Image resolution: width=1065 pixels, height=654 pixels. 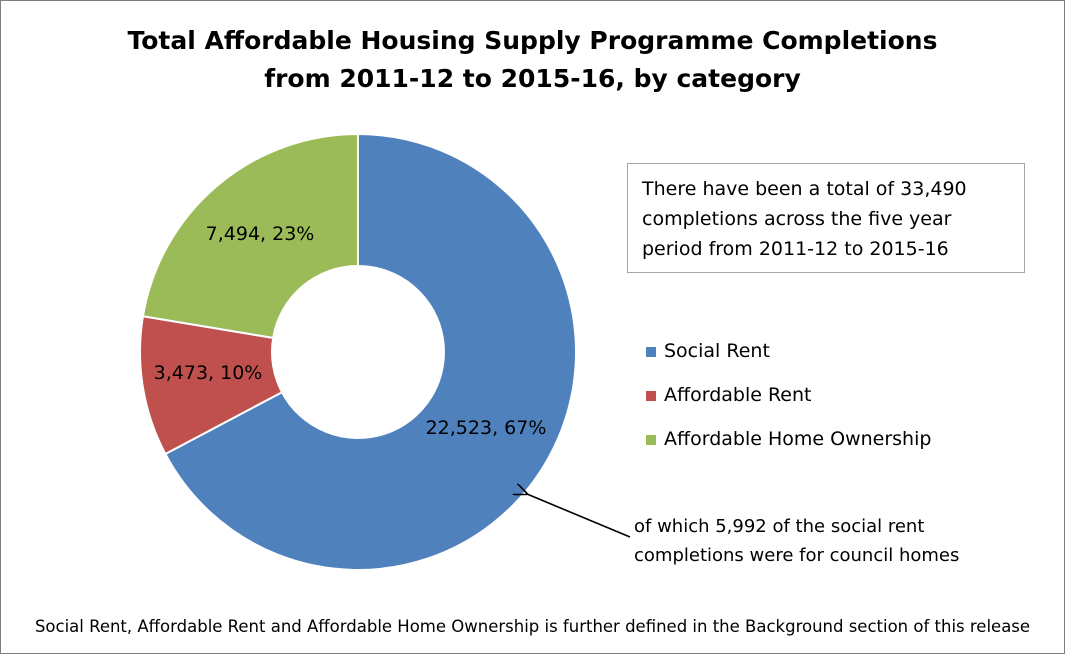 I want to click on total-box-line-1: There have been a total of 33,490, so click(x=804, y=189).